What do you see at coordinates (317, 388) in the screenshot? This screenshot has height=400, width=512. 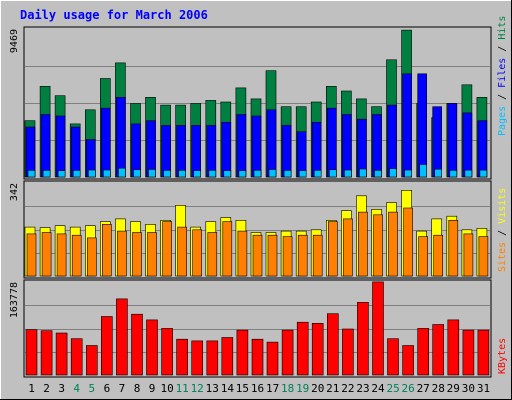 I see `x-tick-label-day-20: 20` at bounding box center [317, 388].